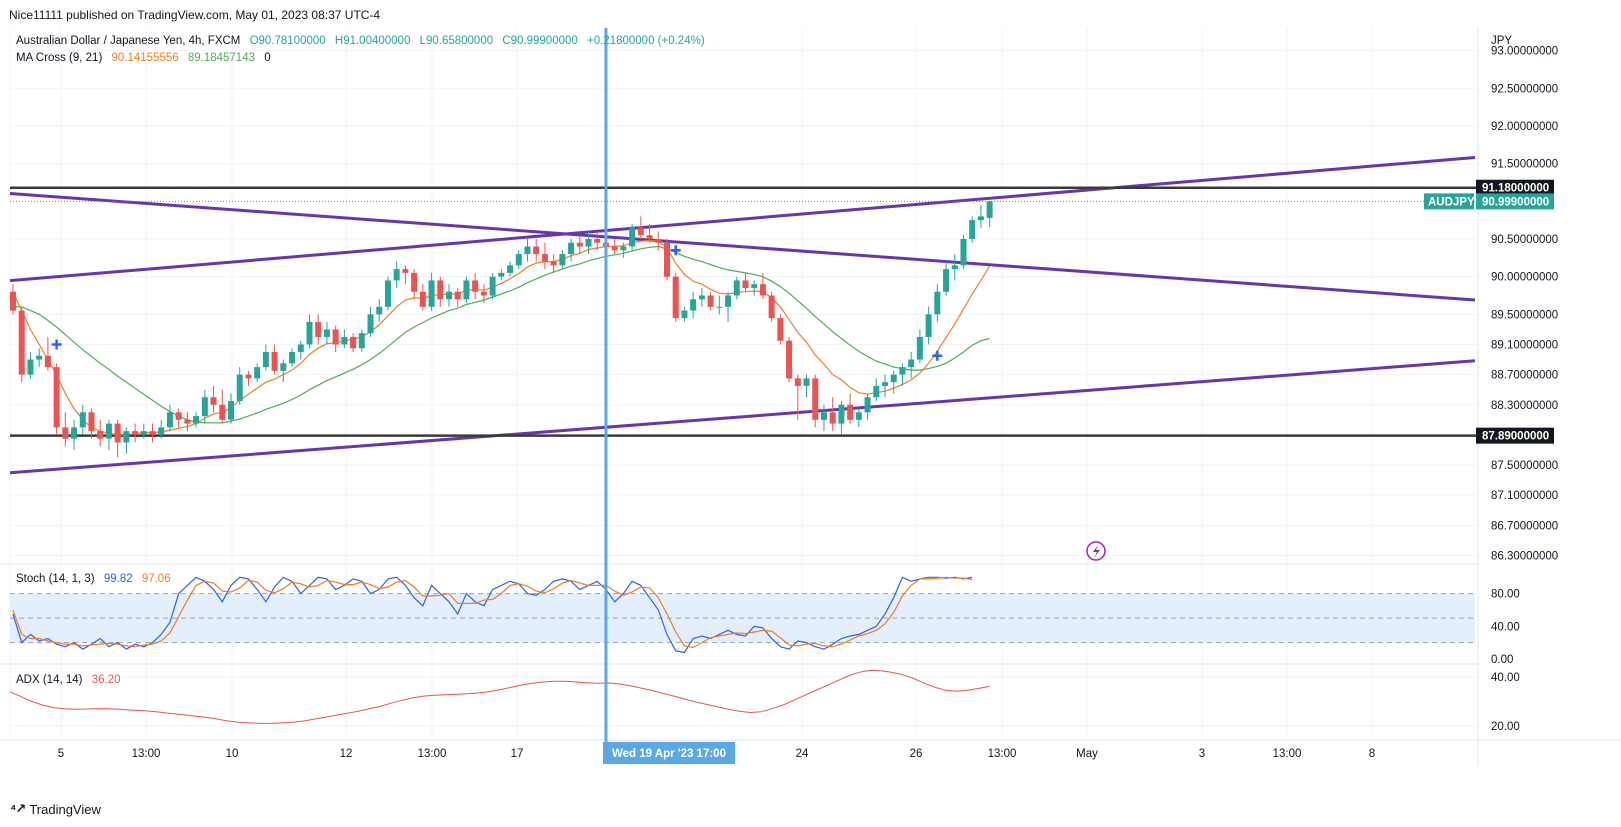 Image resolution: width=1621 pixels, height=827 pixels. Describe the element at coordinates (1524, 240) in the screenshot. I see `price-tick-label: 90.50000000` at that location.